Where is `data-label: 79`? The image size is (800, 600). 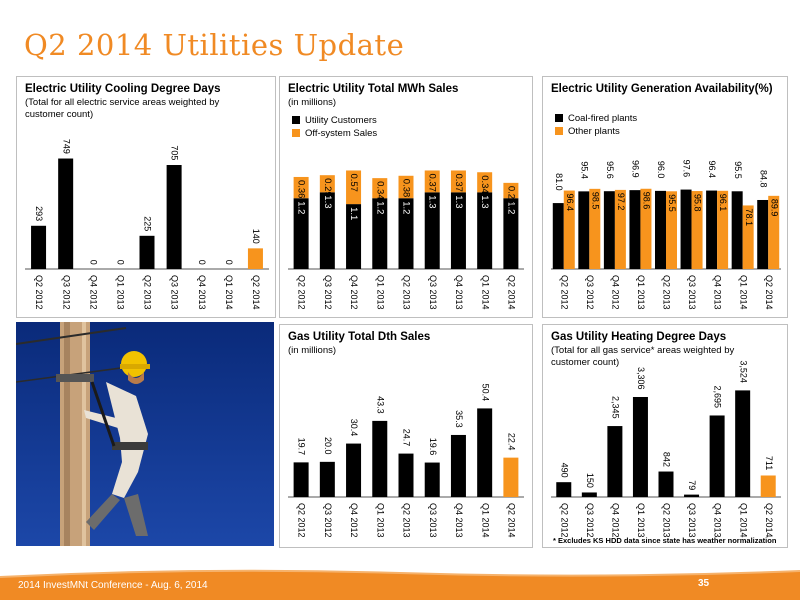
data-label: 79 is located at coordinates (692, 485).